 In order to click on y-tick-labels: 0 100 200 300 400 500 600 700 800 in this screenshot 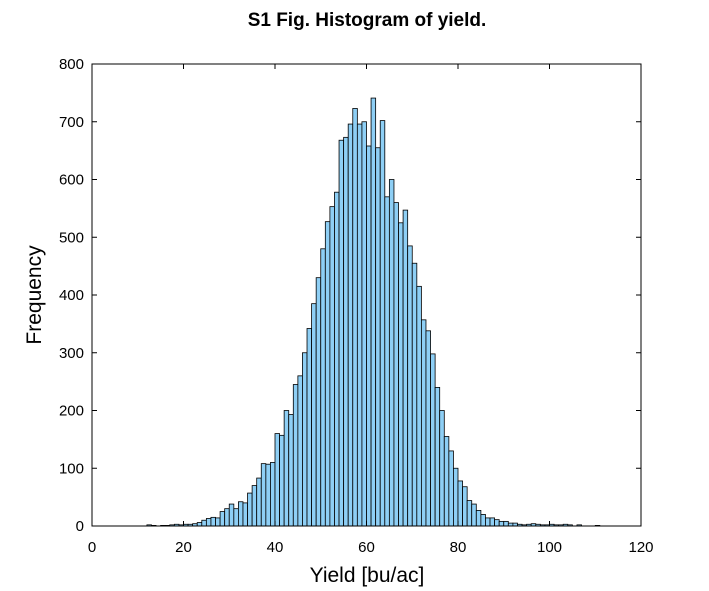, I will do `click(71, 295)`.